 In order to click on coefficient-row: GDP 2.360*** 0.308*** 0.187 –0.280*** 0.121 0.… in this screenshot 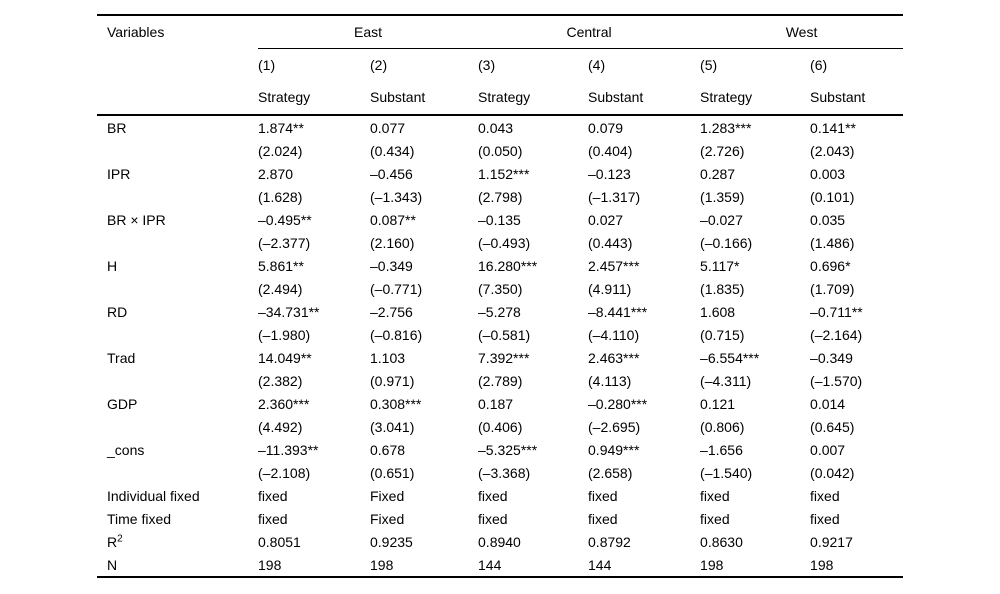, I will do `click(500, 403)`.